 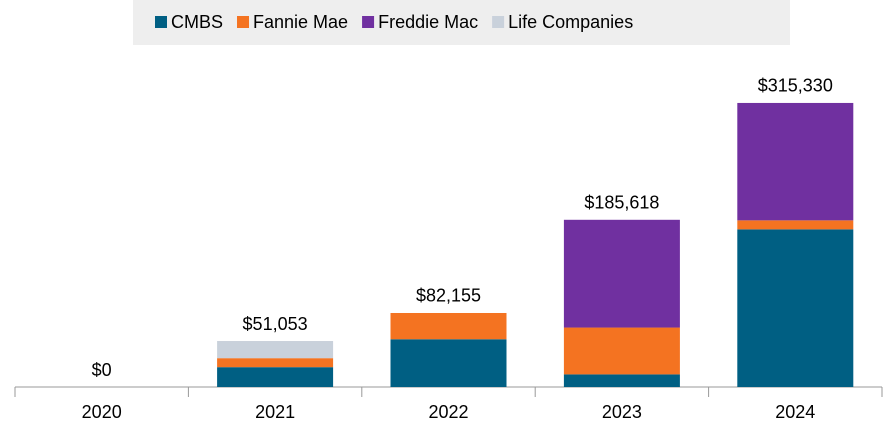 What do you see at coordinates (795, 412) in the screenshot?
I see `x-tick-label: 2024` at bounding box center [795, 412].